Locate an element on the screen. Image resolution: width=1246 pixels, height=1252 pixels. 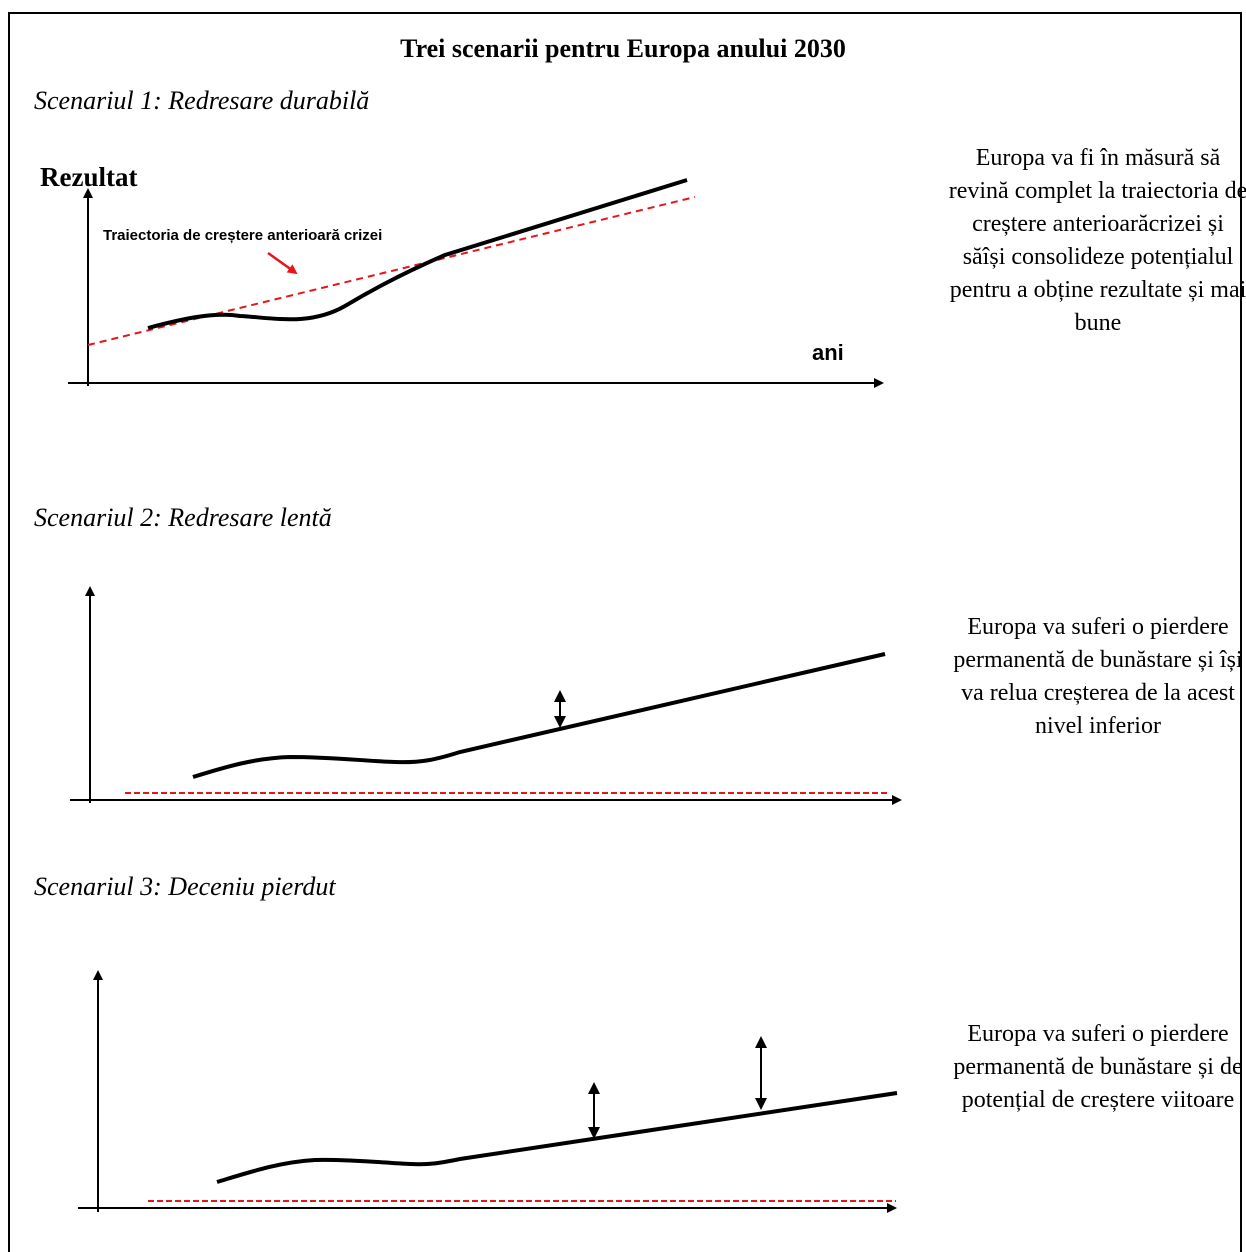
scenario-1-x-axis-label: ani is located at coordinates (828, 352).